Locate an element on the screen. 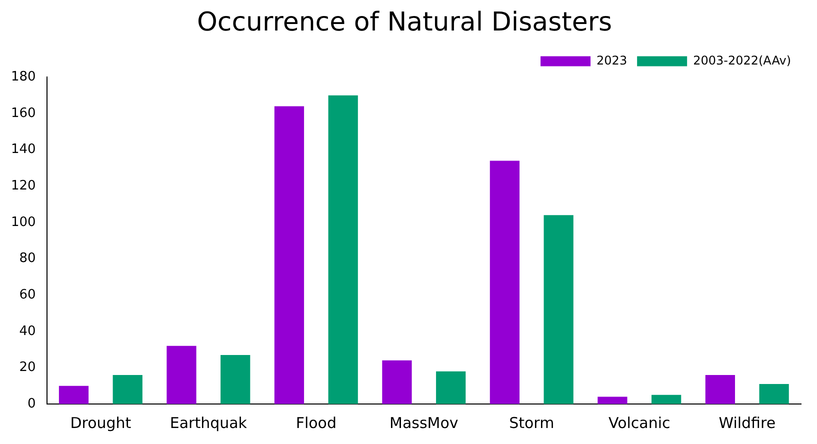 The height and width of the screenshot is (444, 817). y-tick-label: 0 is located at coordinates (32, 404).